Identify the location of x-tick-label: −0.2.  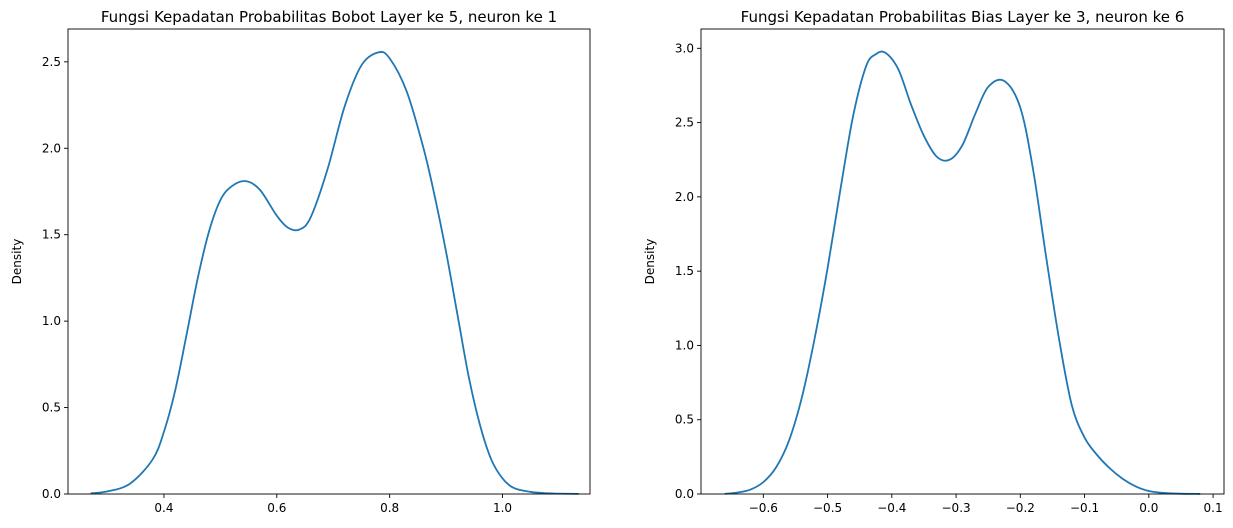
(1020, 508).